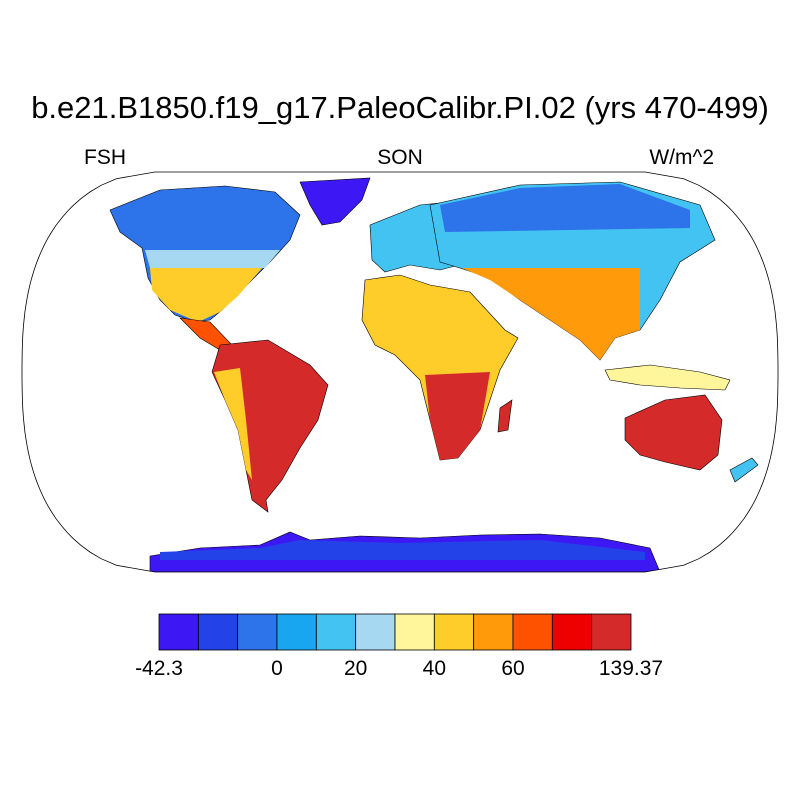 The width and height of the screenshot is (800, 800). I want to click on north-america-mid, so click(212, 259).